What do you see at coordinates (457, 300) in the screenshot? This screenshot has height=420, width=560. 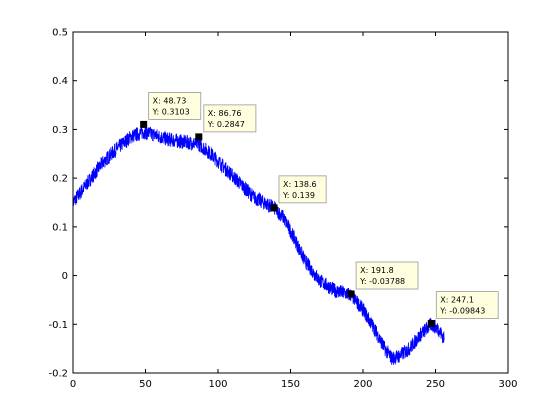 I see `datatip-x-label: X: 247.1` at bounding box center [457, 300].